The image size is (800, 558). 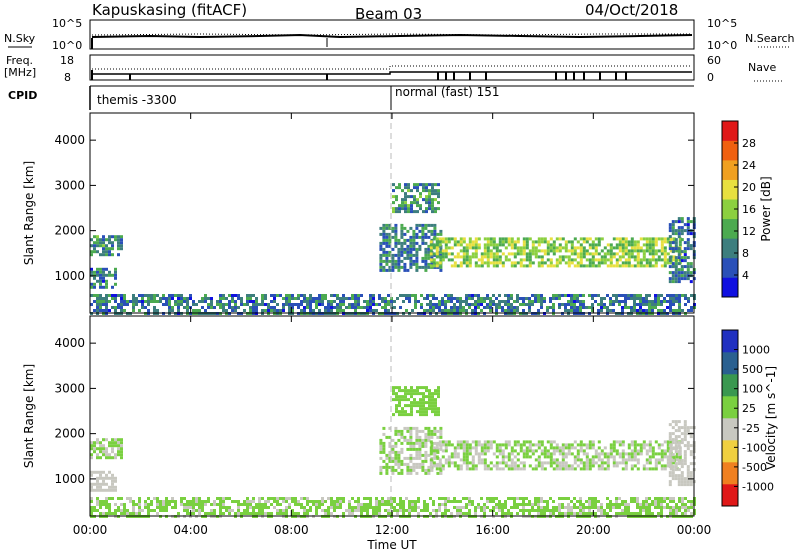 I want to click on velocity-echo-region, so click(x=682, y=453).